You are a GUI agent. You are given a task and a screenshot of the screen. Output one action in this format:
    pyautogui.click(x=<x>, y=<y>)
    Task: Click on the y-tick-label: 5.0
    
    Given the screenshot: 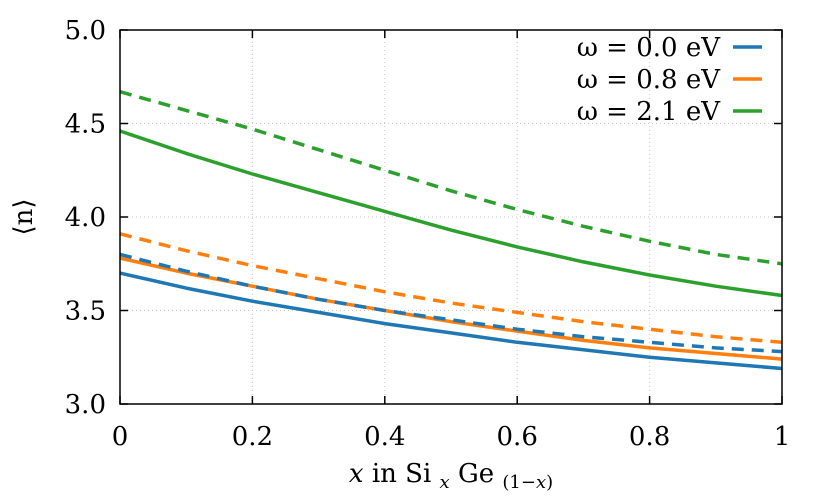 What is the action you would take?
    pyautogui.click(x=85, y=31)
    